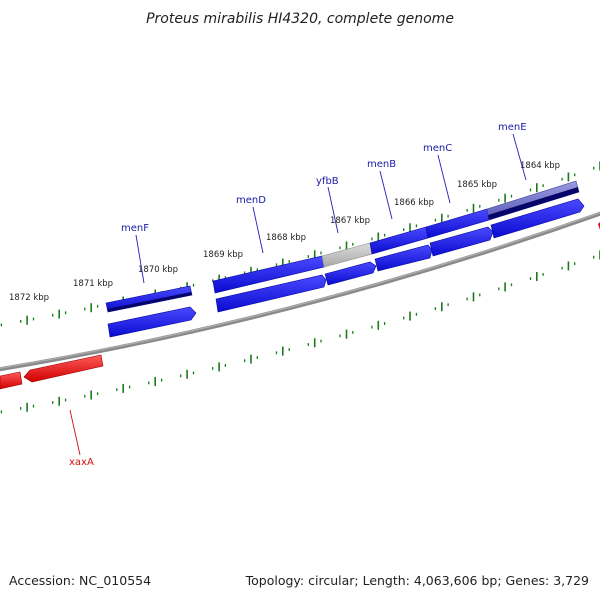 The image size is (600, 600). Describe the element at coordinates (350, 221) in the screenshot. I see `kbp-label: 1867 kbp` at that location.